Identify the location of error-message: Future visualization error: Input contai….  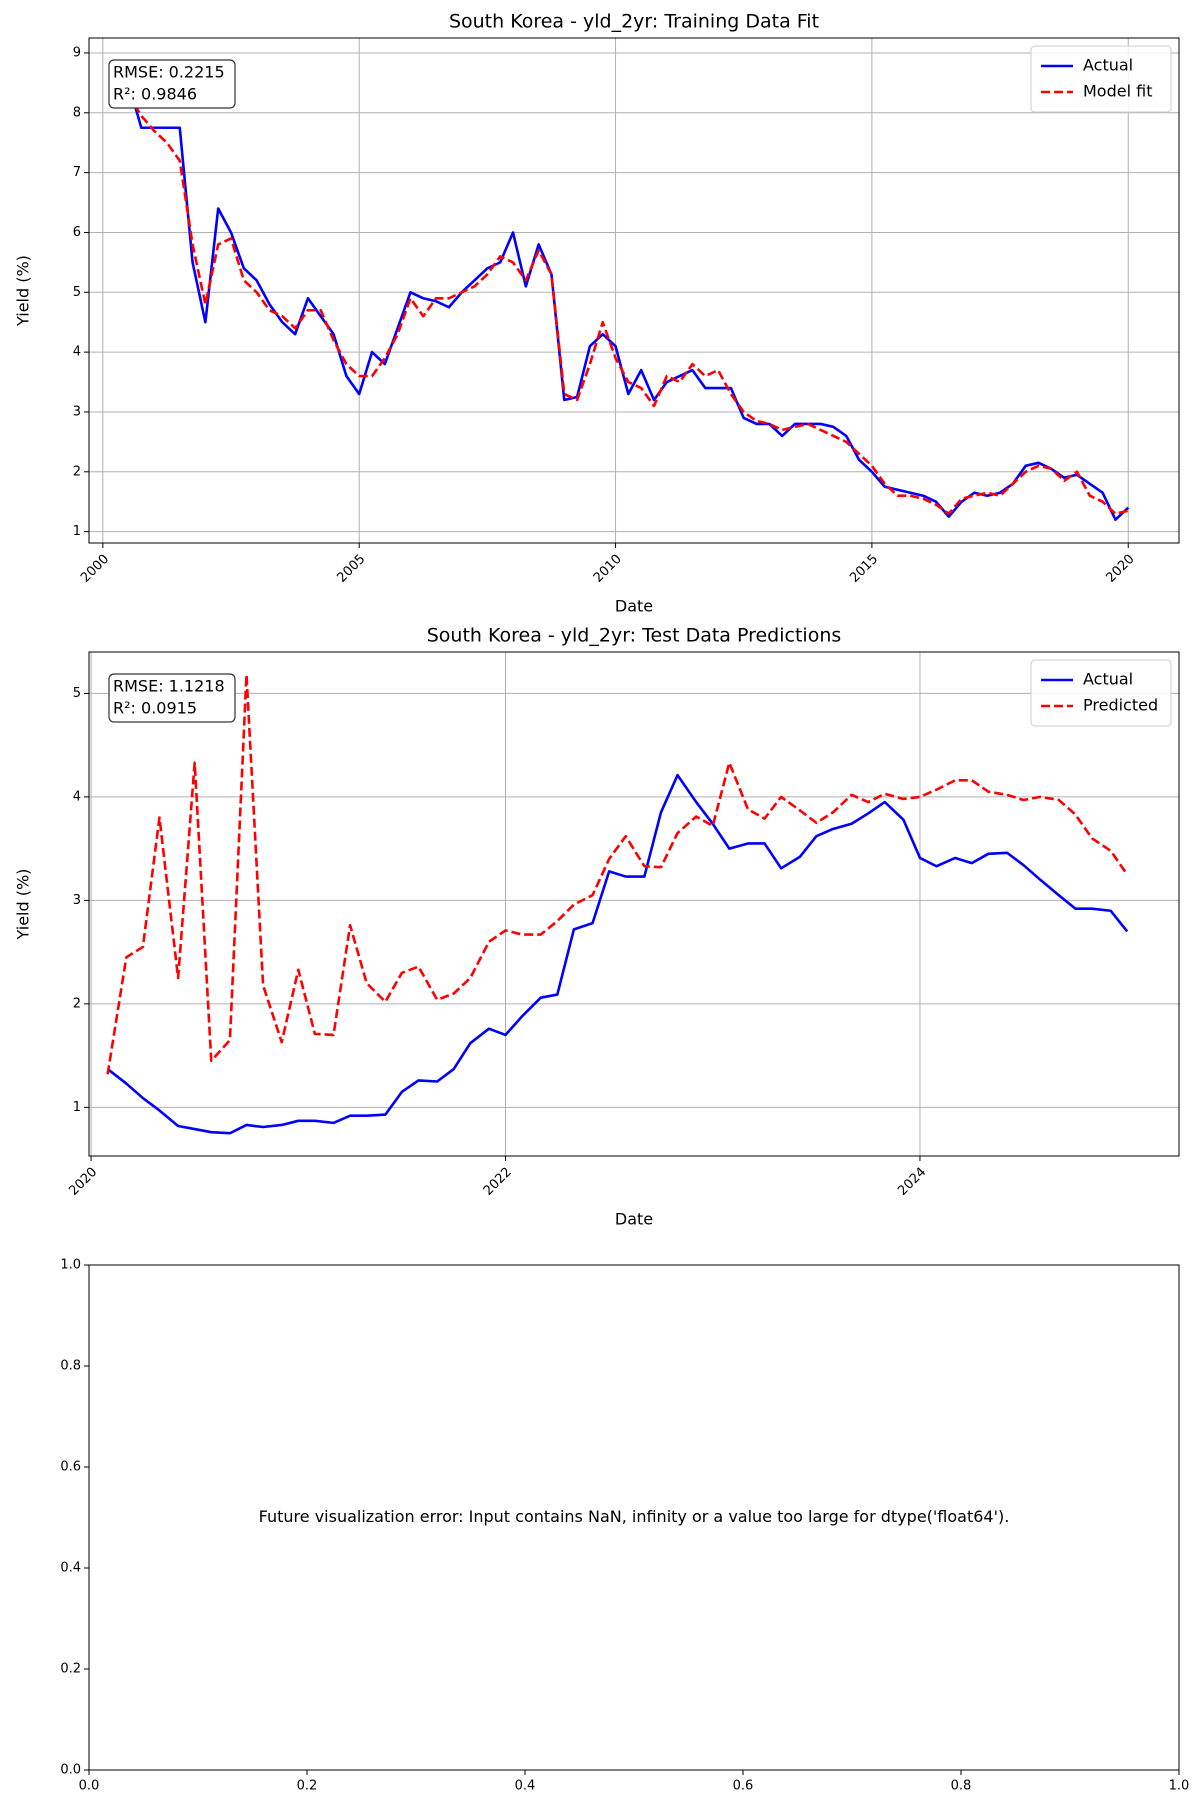
(634, 1516).